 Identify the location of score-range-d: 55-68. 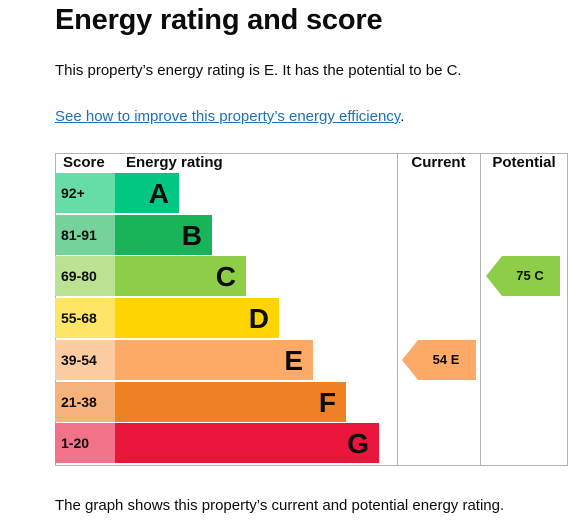
(85, 318).